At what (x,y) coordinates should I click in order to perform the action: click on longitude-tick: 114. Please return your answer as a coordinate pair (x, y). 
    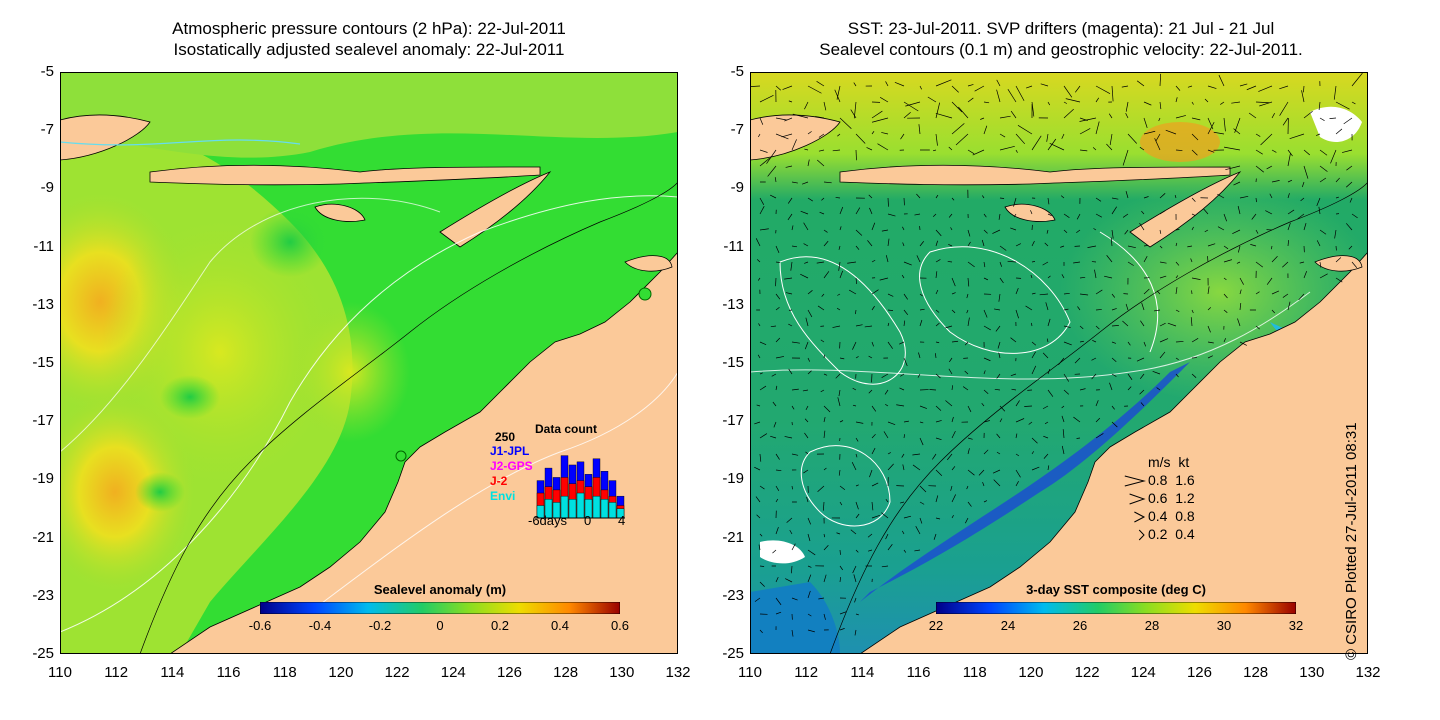
    Looking at the image, I should click on (172, 672).